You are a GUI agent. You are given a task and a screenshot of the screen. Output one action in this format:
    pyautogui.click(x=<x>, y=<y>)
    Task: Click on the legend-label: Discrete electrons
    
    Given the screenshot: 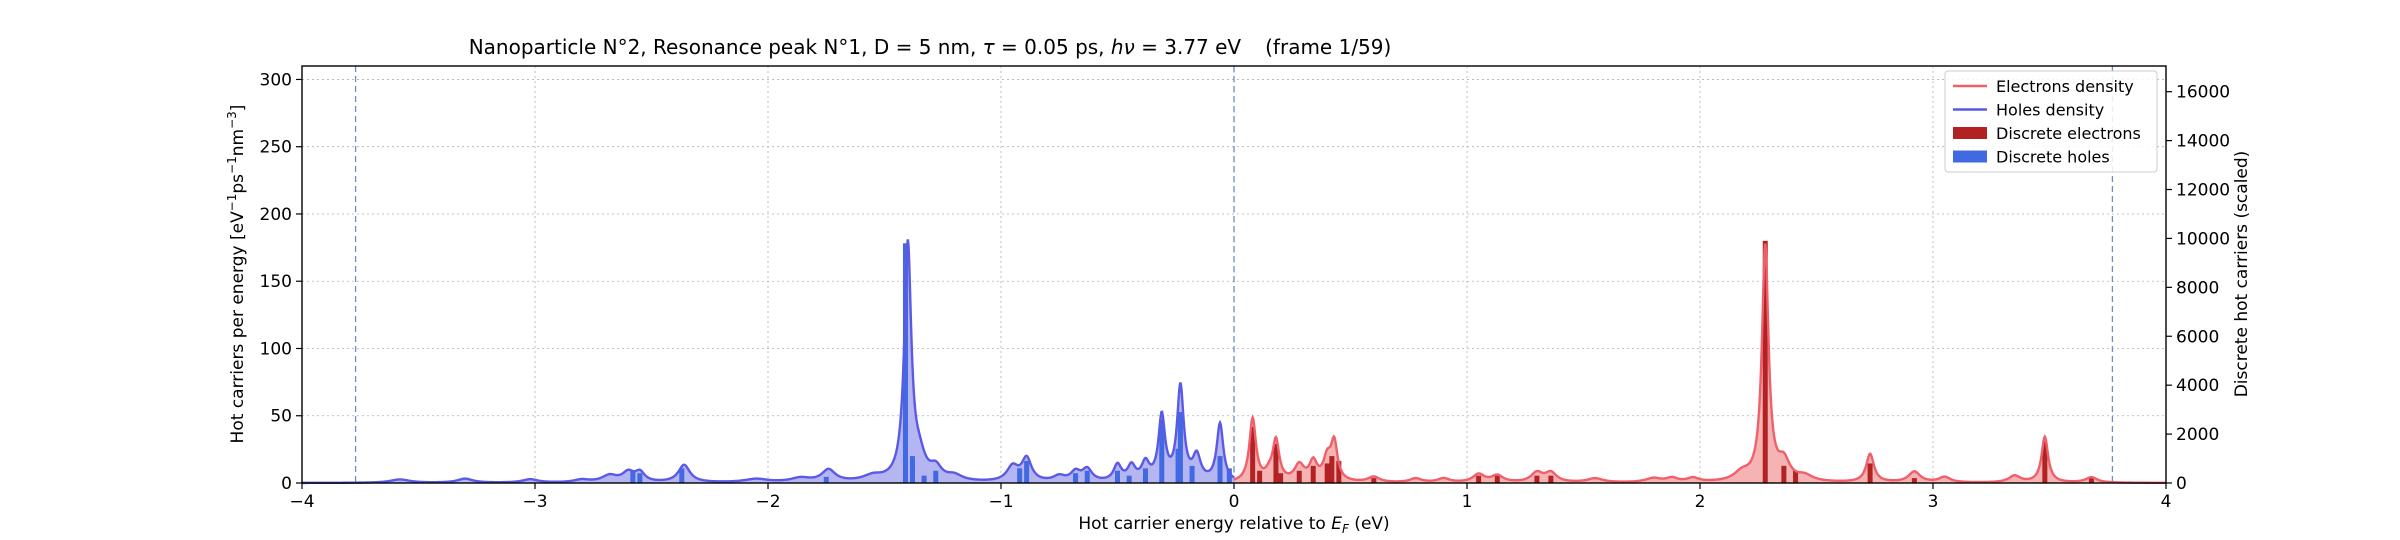 What is the action you would take?
    pyautogui.click(x=2068, y=133)
    